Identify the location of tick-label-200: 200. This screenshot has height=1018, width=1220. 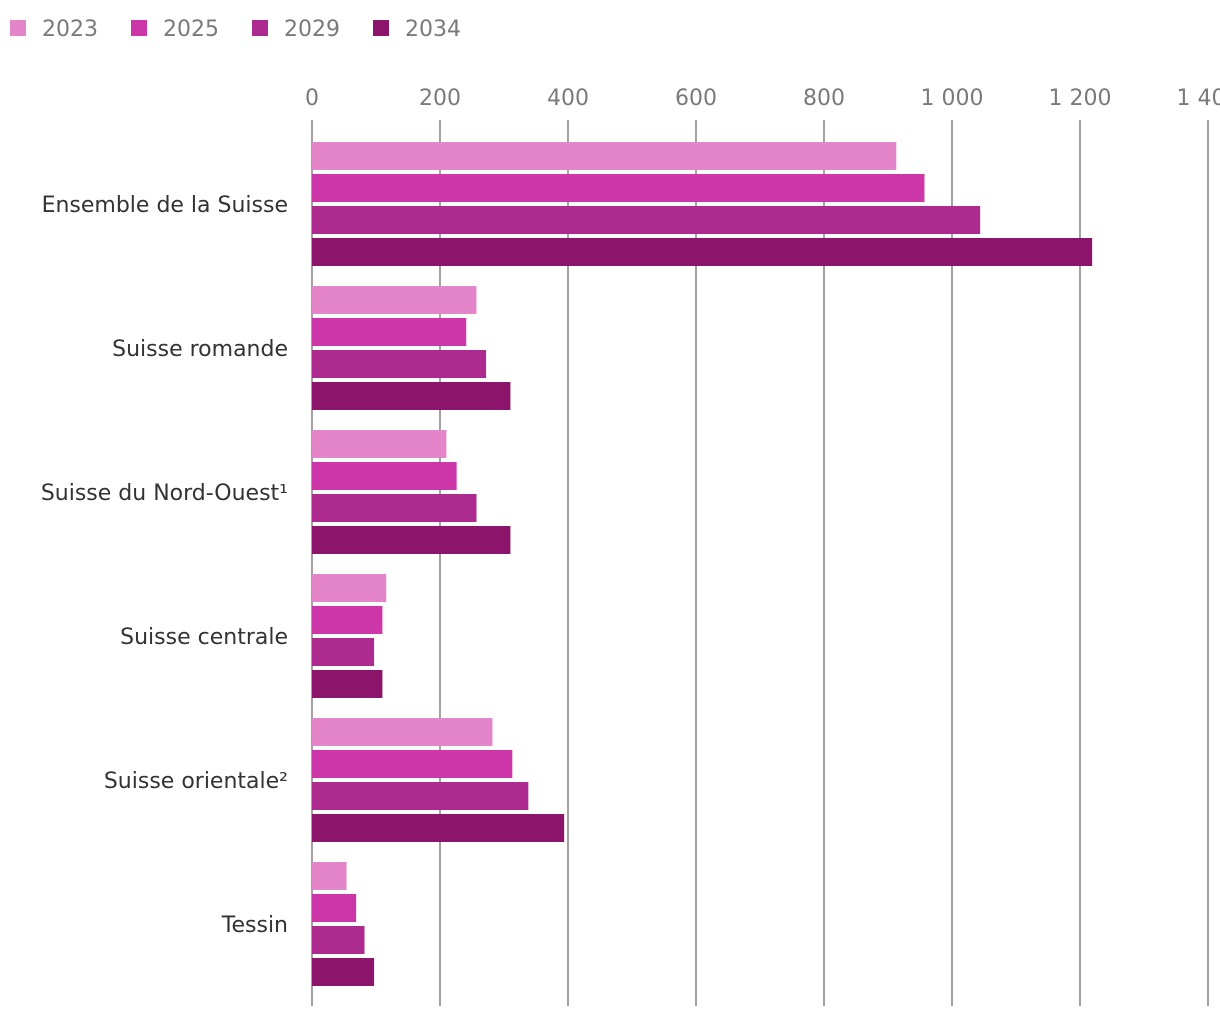
(440, 98).